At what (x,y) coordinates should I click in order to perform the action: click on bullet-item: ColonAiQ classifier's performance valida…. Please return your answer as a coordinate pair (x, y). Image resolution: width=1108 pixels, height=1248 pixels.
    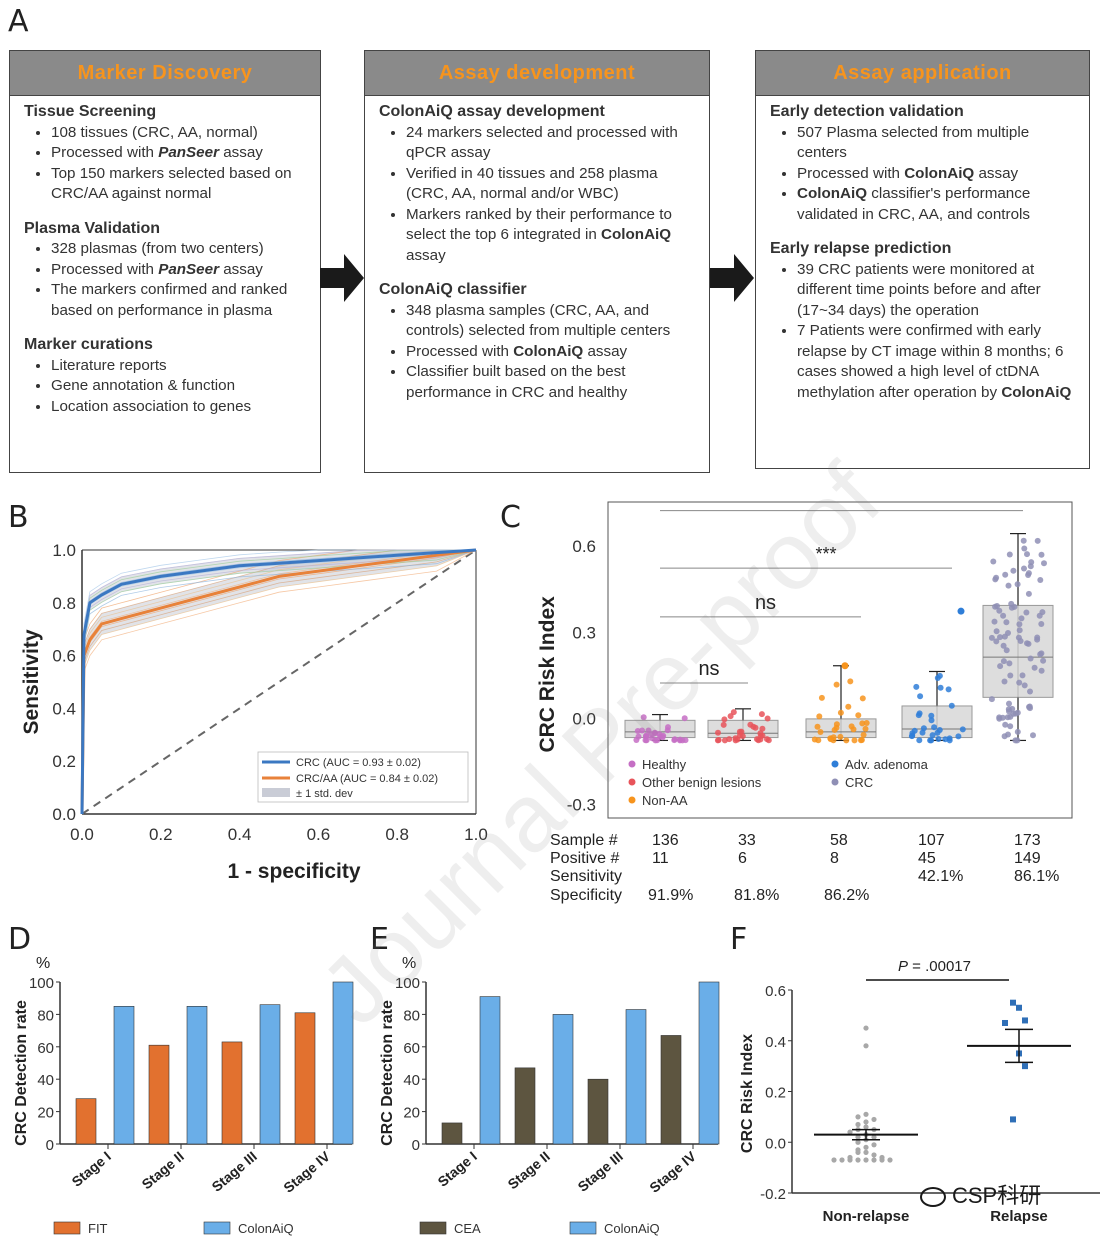
    Looking at the image, I should click on (937, 204).